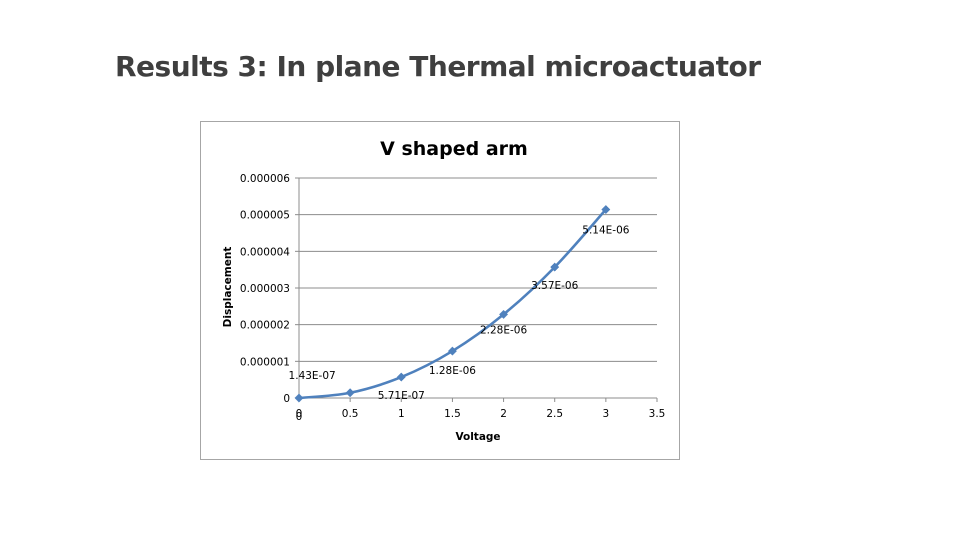 This screenshot has width=960, height=540. Describe the element at coordinates (481, 414) in the screenshot. I see `x-tick-labels: 0 0.5 1 1.5 2 2.5 3 3.5` at that location.